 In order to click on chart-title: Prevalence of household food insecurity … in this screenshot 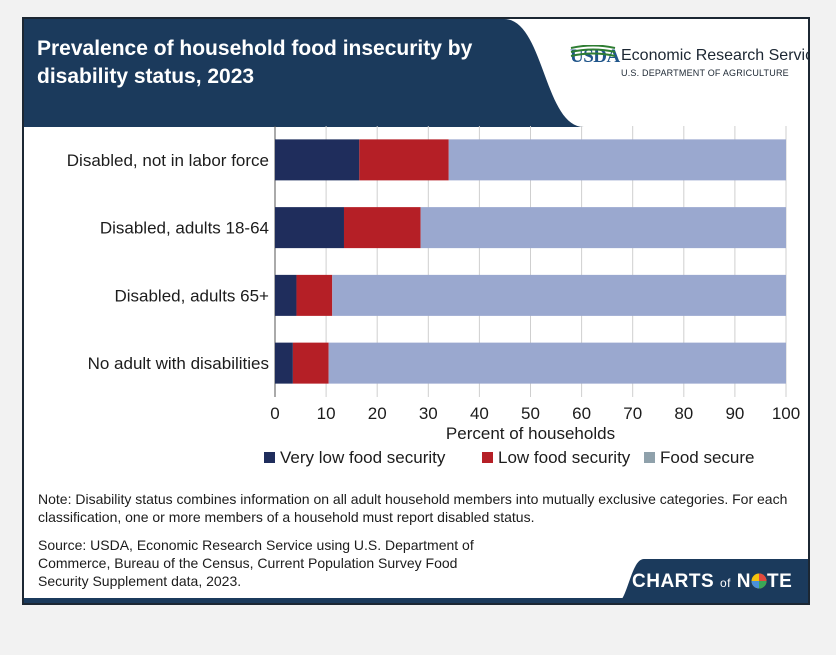, I will do `click(255, 62)`.